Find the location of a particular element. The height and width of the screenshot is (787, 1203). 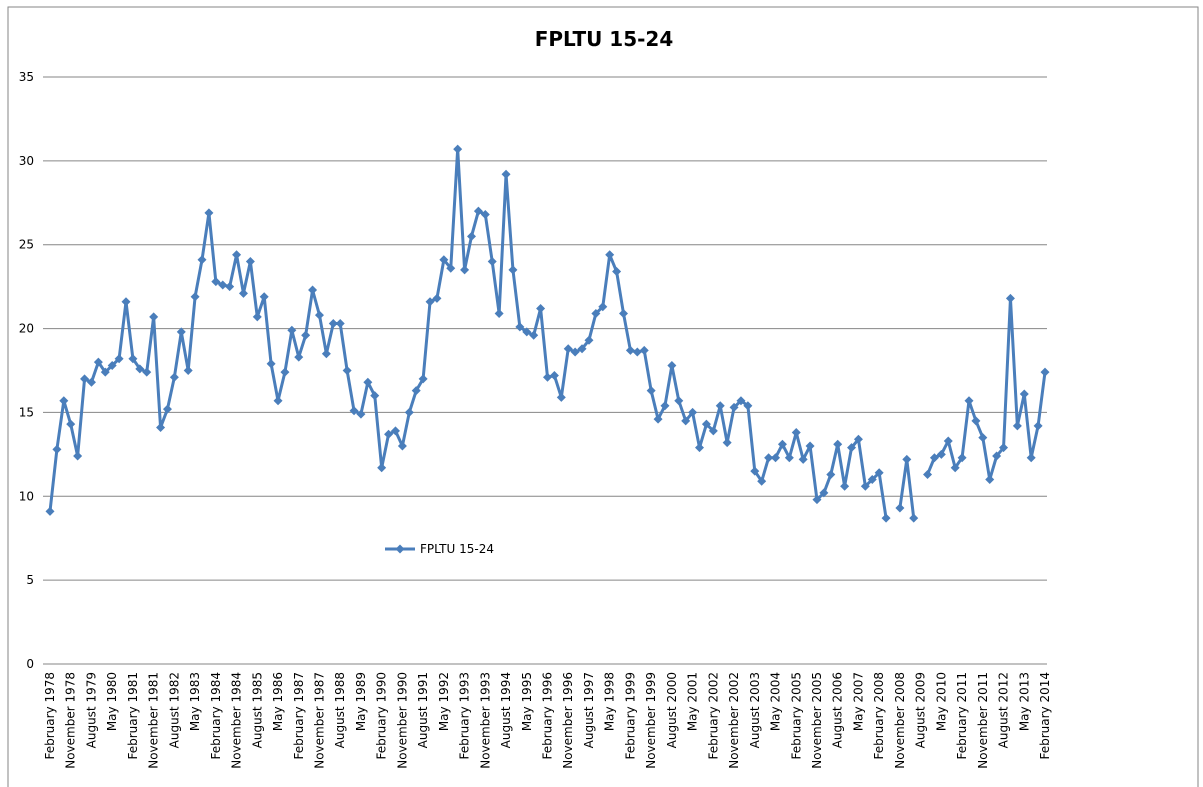

x-tick-label: February 1990 is located at coordinates (382, 716).